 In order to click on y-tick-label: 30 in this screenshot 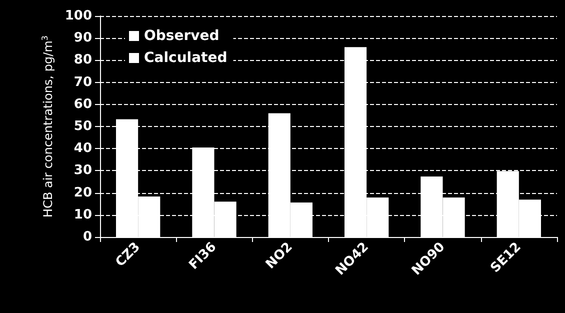, I will do `click(83, 170)`.